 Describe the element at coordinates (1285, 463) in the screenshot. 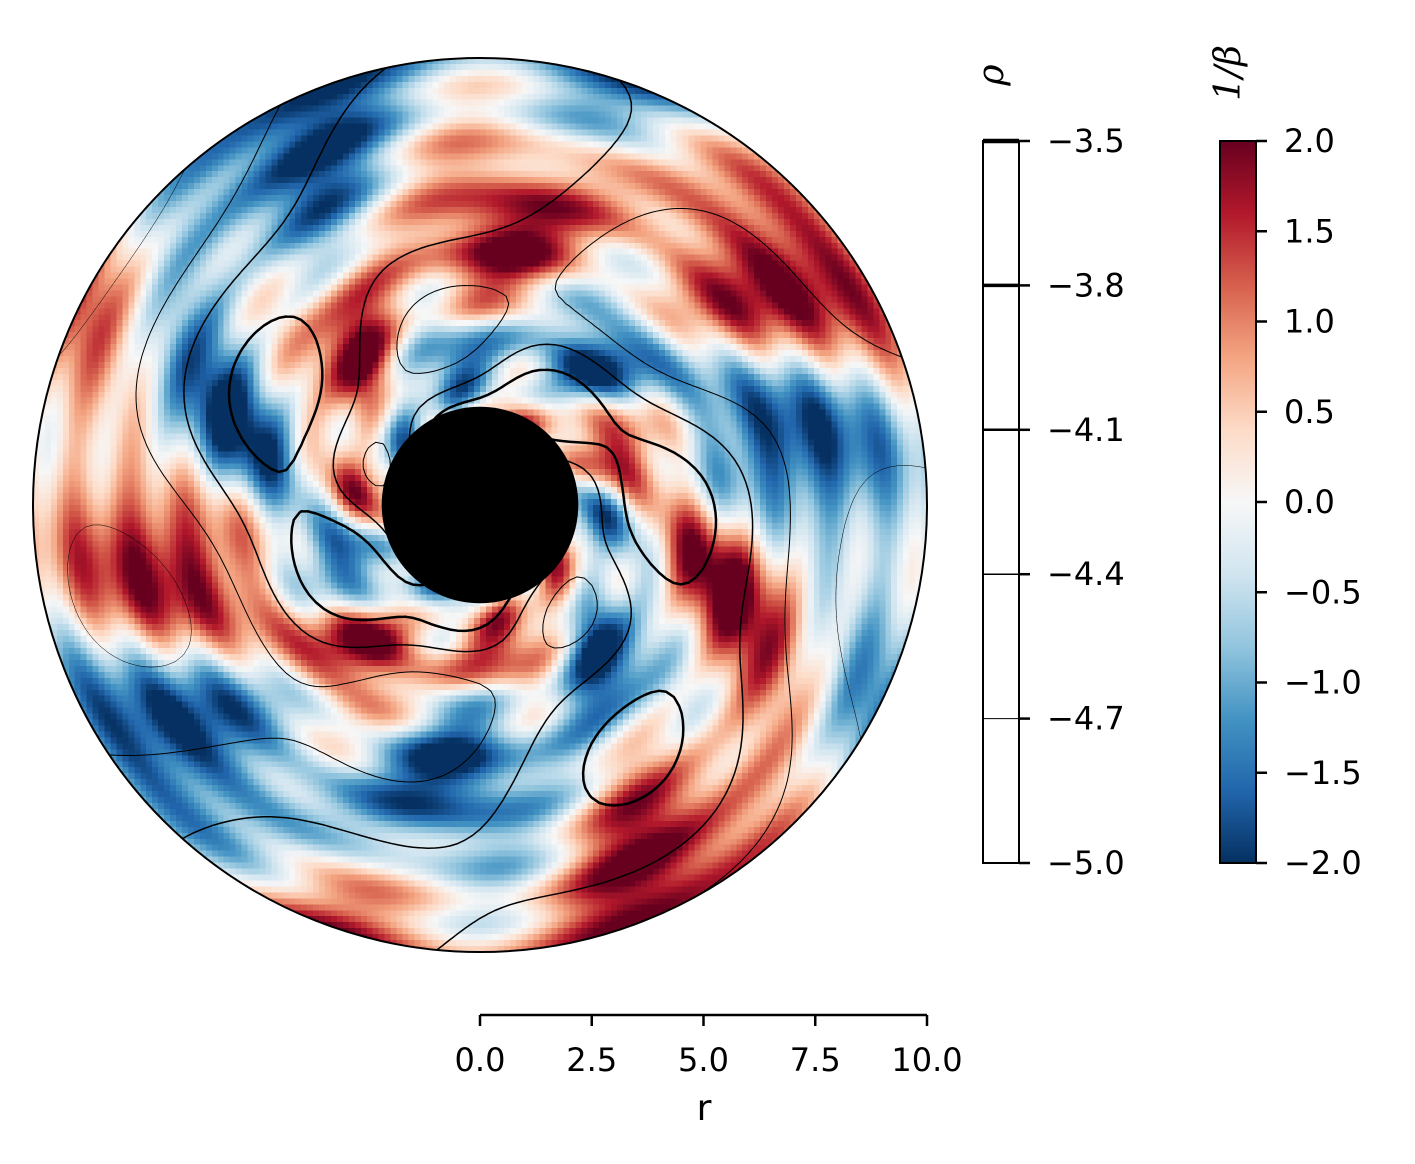

I see `beta-colorbar: 1/β 2.0 1.5 1.0 0.5 0.0 −0.5 −1.0 −1.5 −2.0` at that location.